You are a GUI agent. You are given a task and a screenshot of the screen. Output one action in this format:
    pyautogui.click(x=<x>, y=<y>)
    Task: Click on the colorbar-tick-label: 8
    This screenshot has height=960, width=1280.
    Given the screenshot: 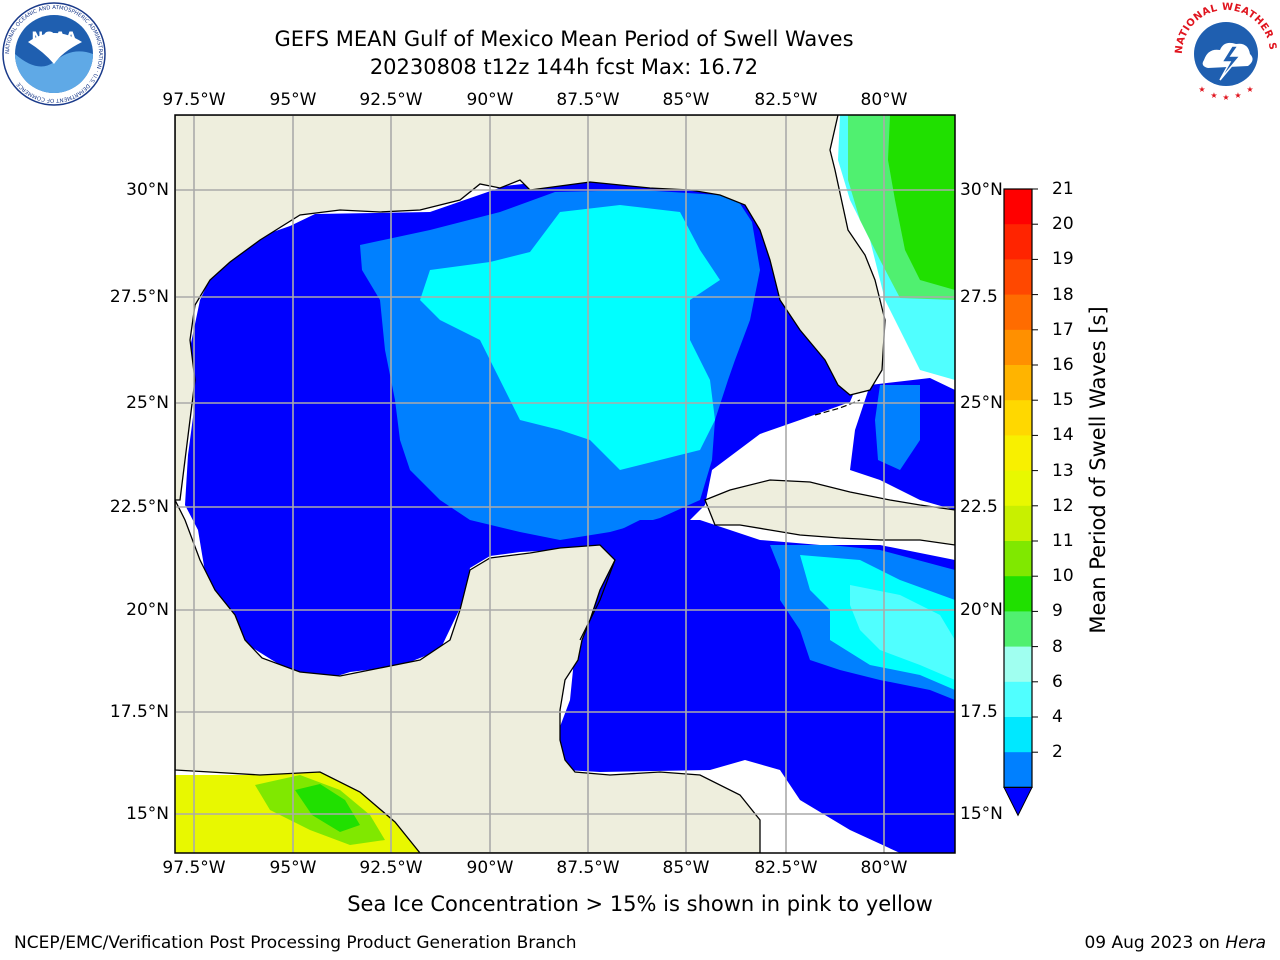 What is the action you would take?
    pyautogui.click(x=1057, y=646)
    